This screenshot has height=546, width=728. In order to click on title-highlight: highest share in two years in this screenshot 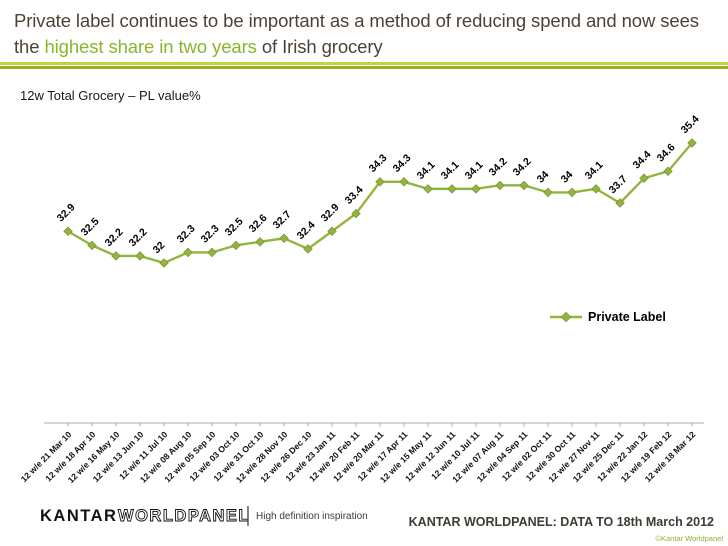, I will do `click(150, 46)`.